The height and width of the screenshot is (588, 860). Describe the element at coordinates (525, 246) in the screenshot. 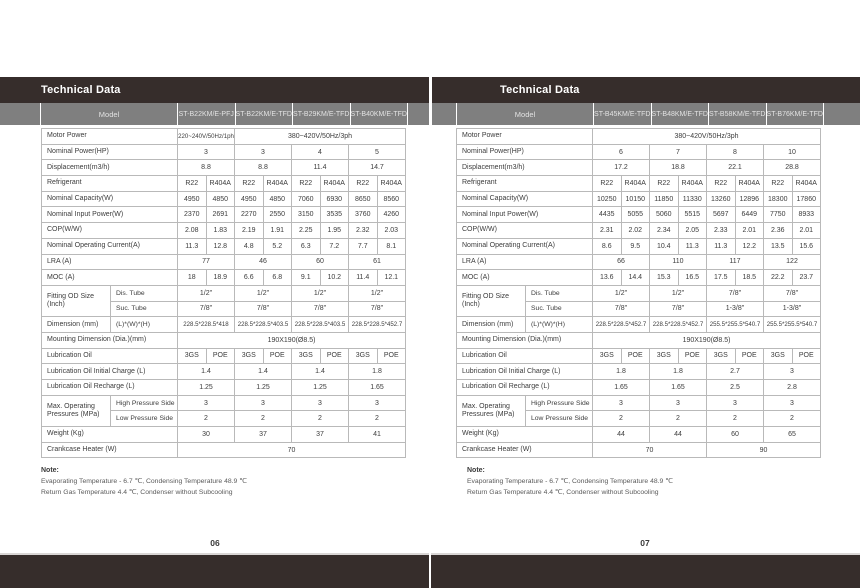

I see `row-label: Nominal Operating Current(A)` at that location.